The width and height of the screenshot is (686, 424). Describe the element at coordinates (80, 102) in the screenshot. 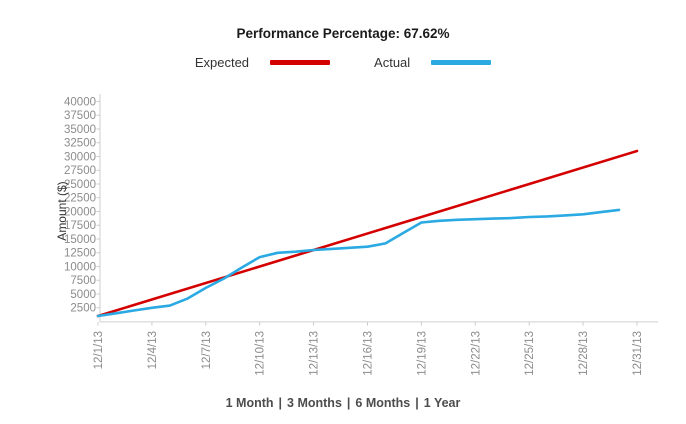

I see `y-tick-label: 40000` at that location.